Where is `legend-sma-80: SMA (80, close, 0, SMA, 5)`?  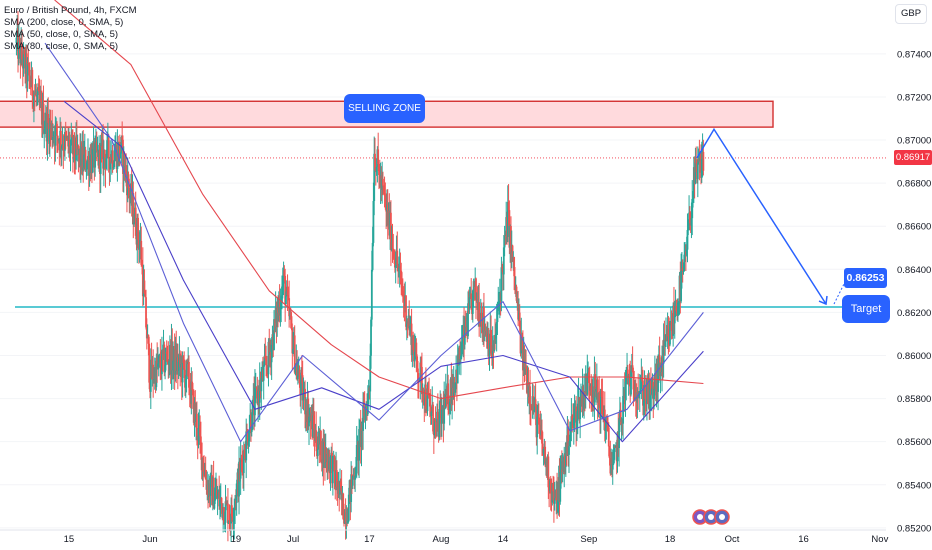
legend-sma-80: SMA (80, close, 0, SMA, 5) is located at coordinates (61, 46).